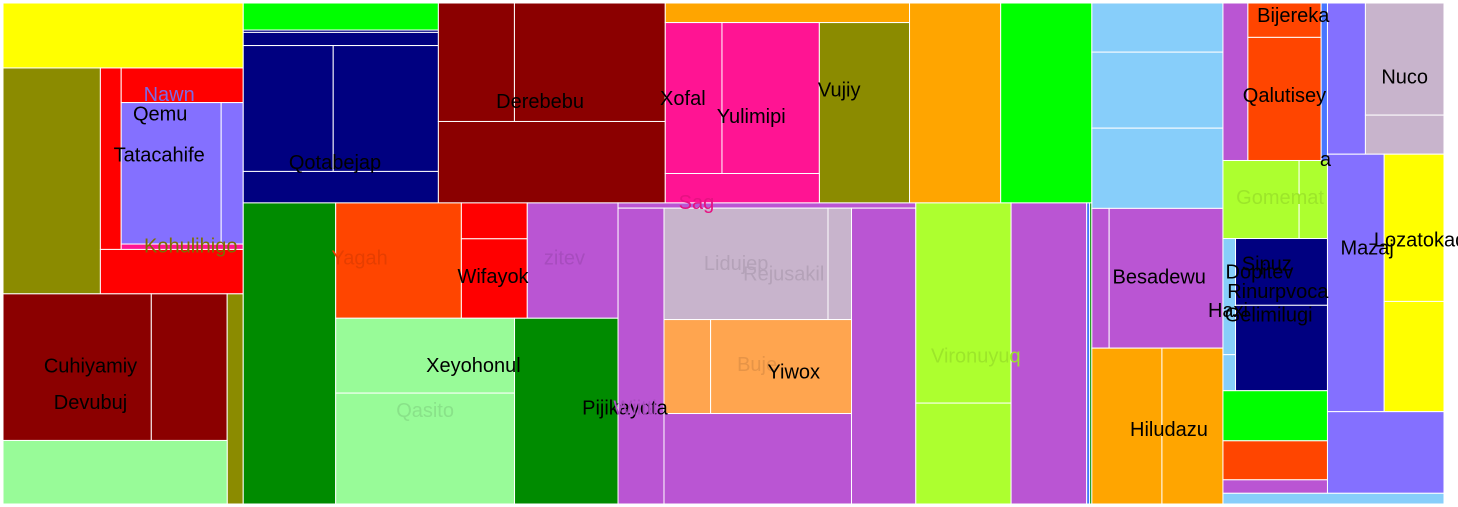  Describe the element at coordinates (1159, 278) in the screenshot. I see `treemap-label: Besadewu` at that location.